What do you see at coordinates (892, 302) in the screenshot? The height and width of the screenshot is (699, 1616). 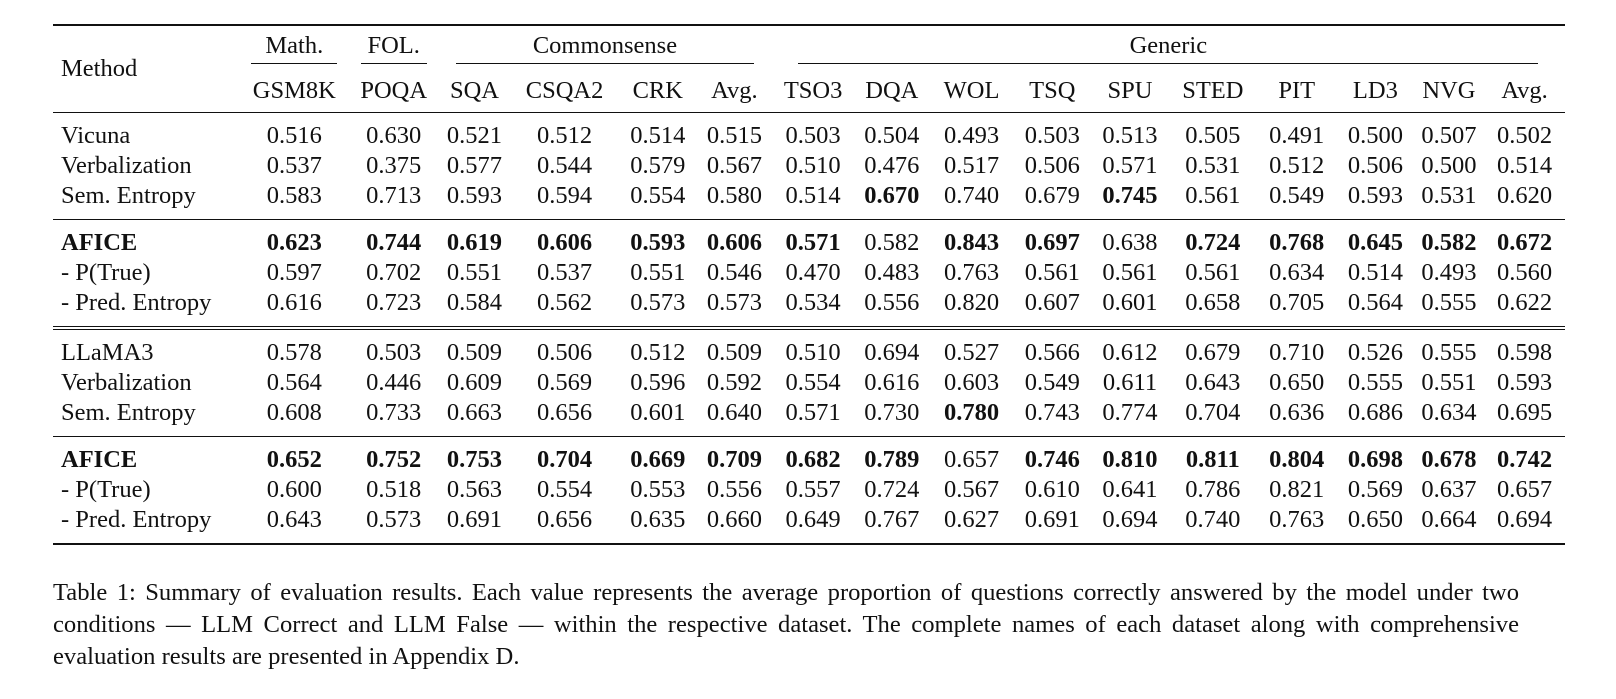 I see `value-cell: 0.556` at bounding box center [892, 302].